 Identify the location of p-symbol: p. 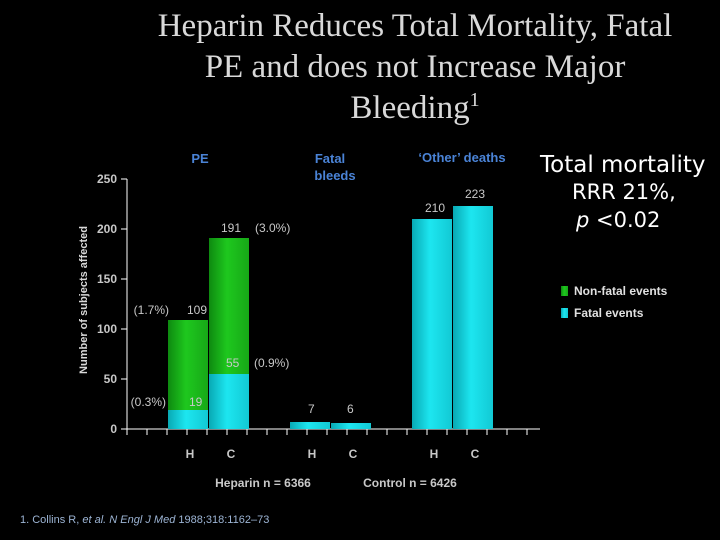
(583, 220).